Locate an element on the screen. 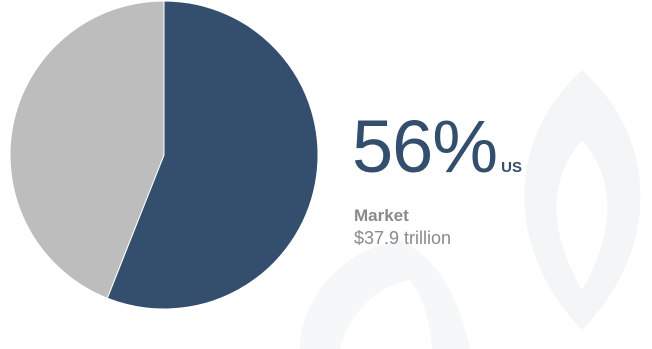 The image size is (652, 349). caption-value: $37.9 trillion is located at coordinates (403, 238).